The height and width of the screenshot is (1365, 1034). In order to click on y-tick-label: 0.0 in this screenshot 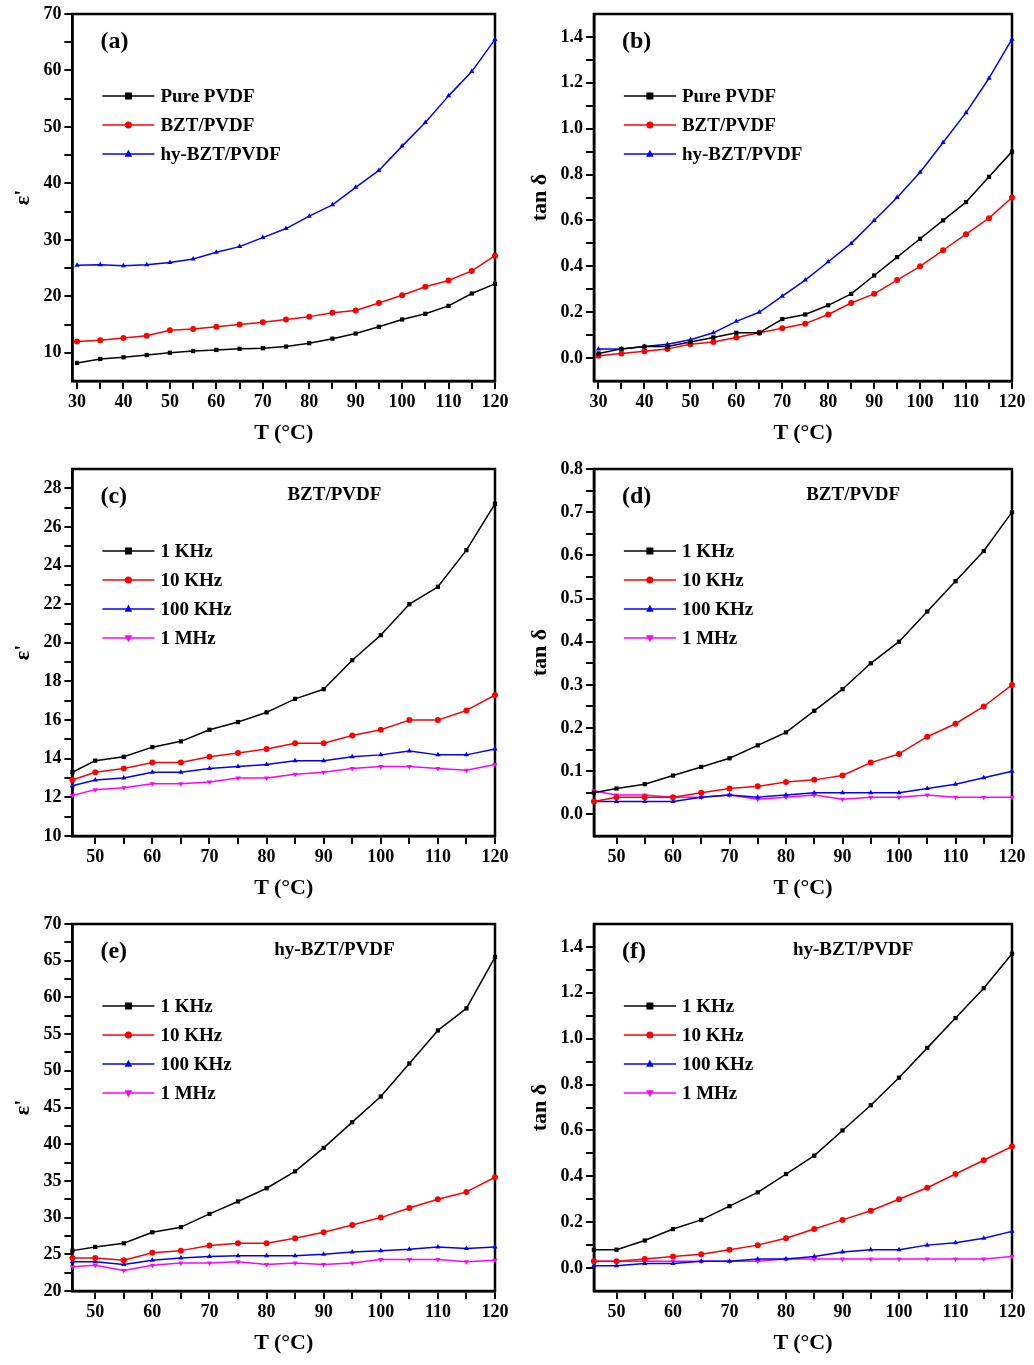, I will do `click(571, 1266)`.